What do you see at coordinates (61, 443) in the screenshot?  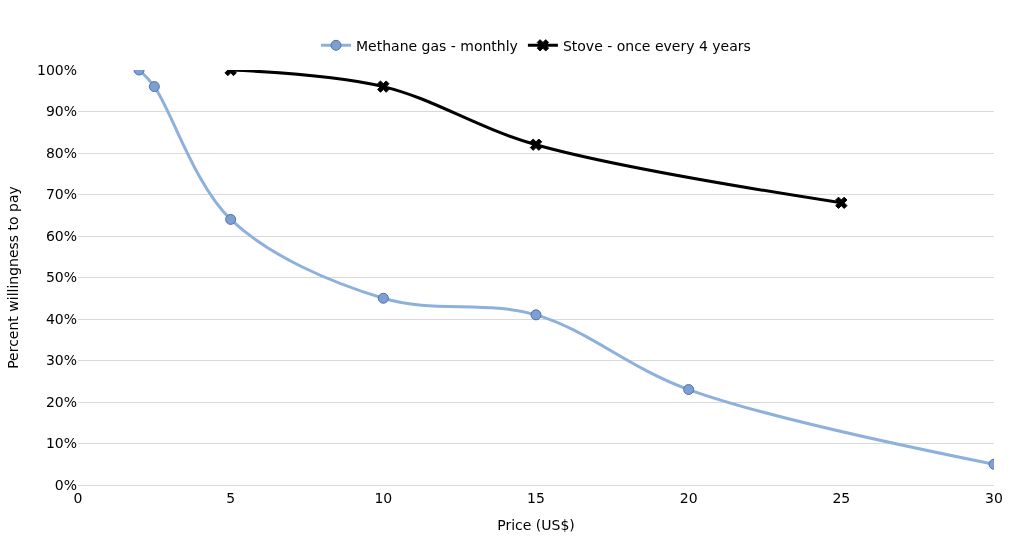 I see `y-tick-label: 10%` at bounding box center [61, 443].